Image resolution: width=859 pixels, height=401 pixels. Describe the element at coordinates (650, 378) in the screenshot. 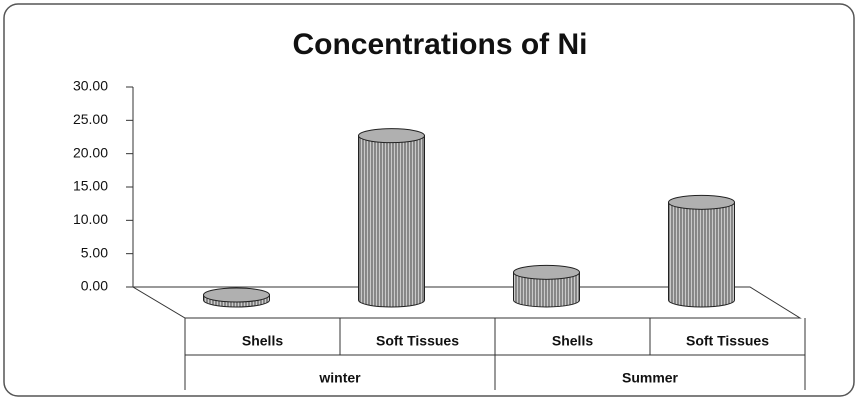

I see `group-label: Summer` at that location.